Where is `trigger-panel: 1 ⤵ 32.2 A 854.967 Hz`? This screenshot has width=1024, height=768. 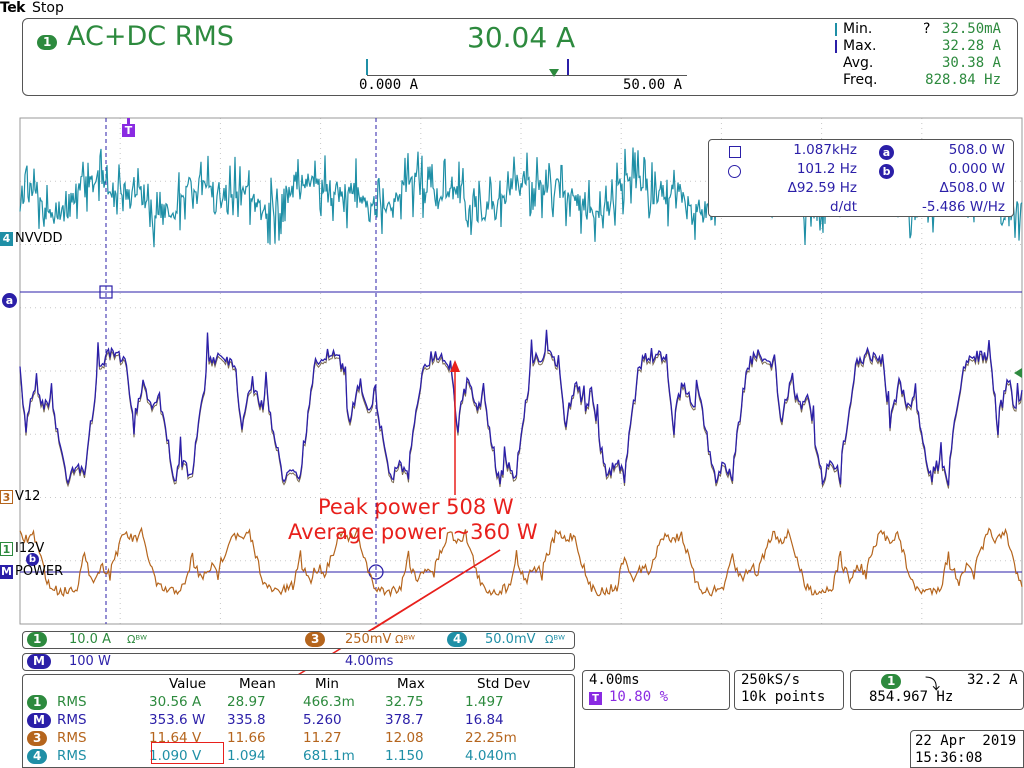 trigger-panel: 1 ⤵ 32.2 A 854.967 Hz is located at coordinates (937, 690).